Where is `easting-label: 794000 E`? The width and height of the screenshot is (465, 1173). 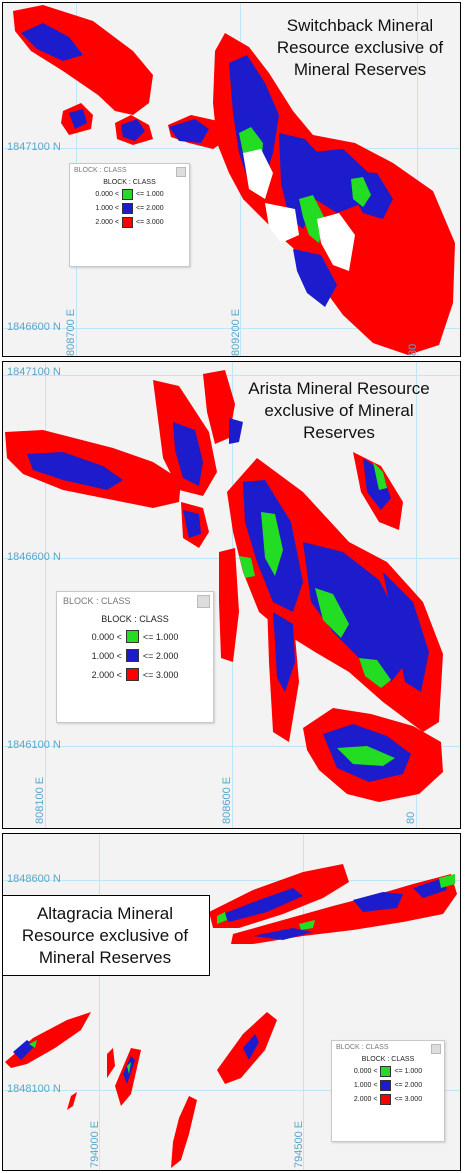
easting-label: 794000 E is located at coordinates (95, 1144).